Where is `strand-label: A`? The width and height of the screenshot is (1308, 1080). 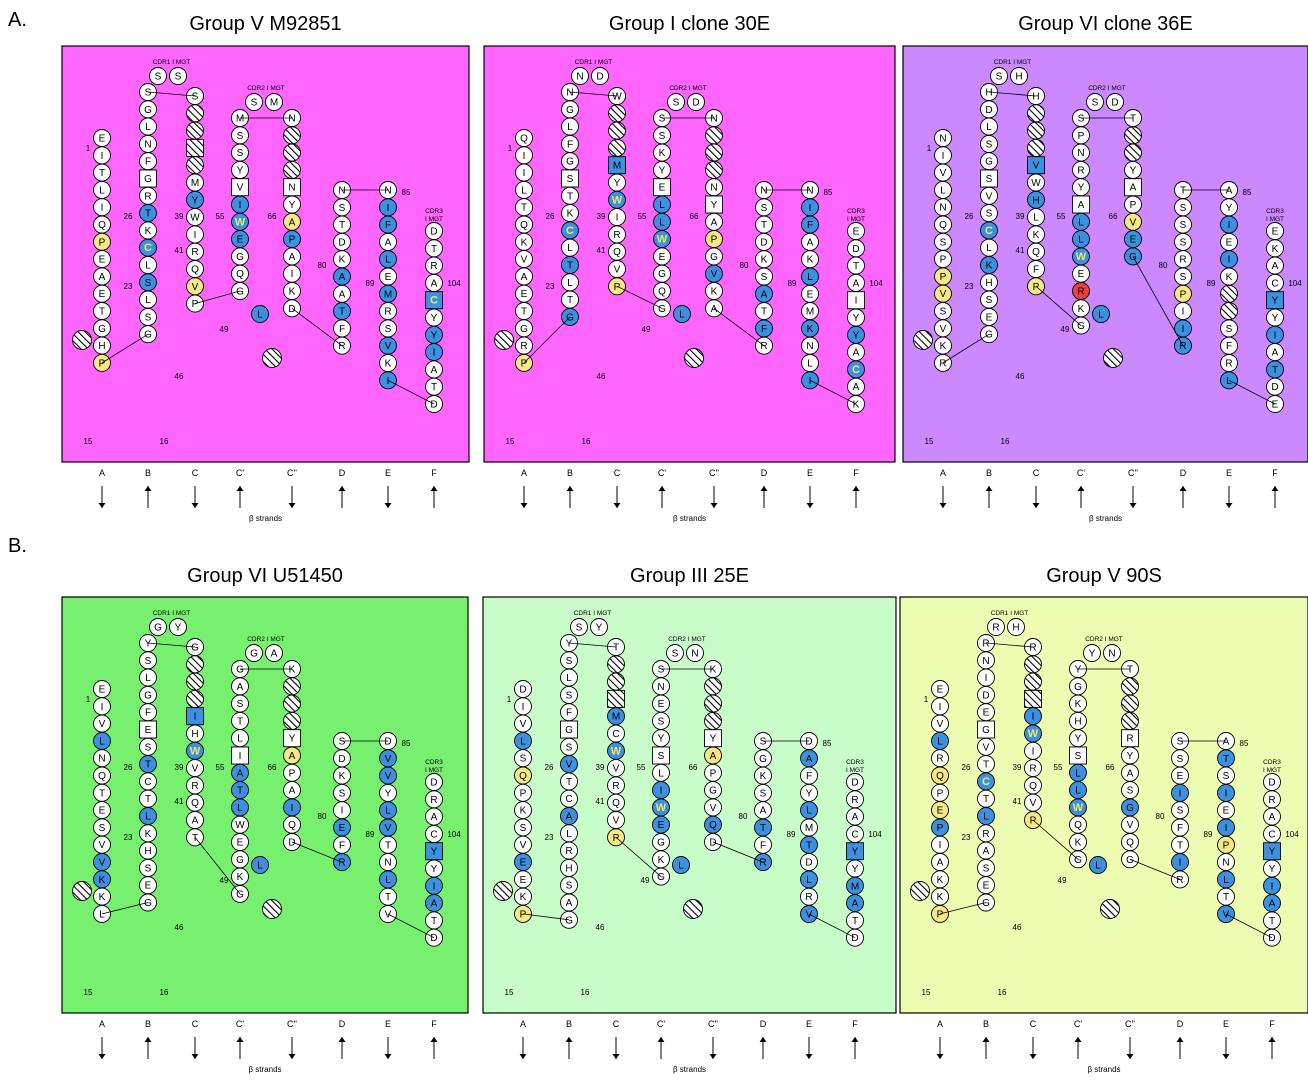
strand-label: A is located at coordinates (102, 473).